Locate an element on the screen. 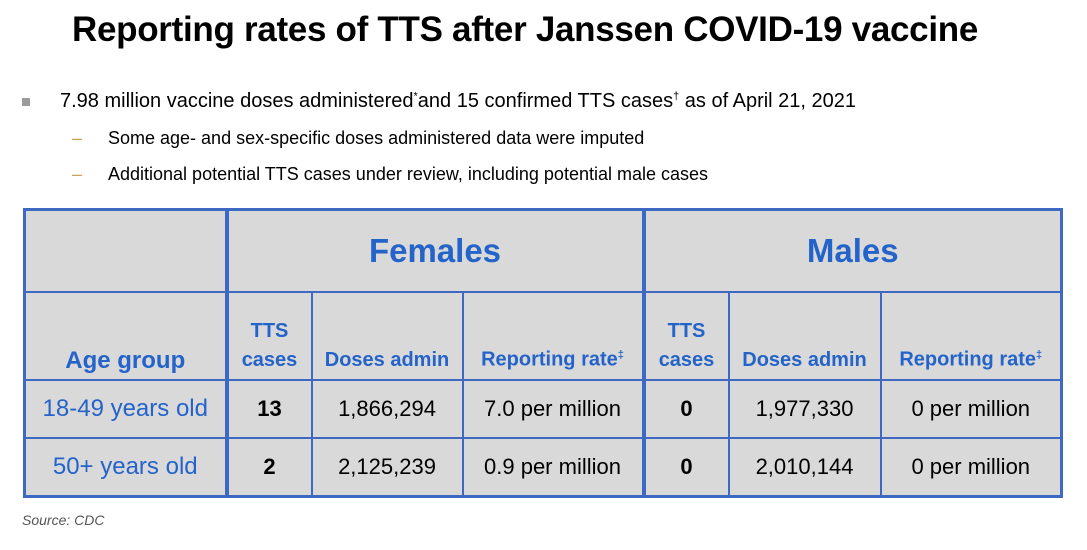 Image resolution: width=1087 pixels, height=550 pixels. square-bullet-icon is located at coordinates (26, 102).